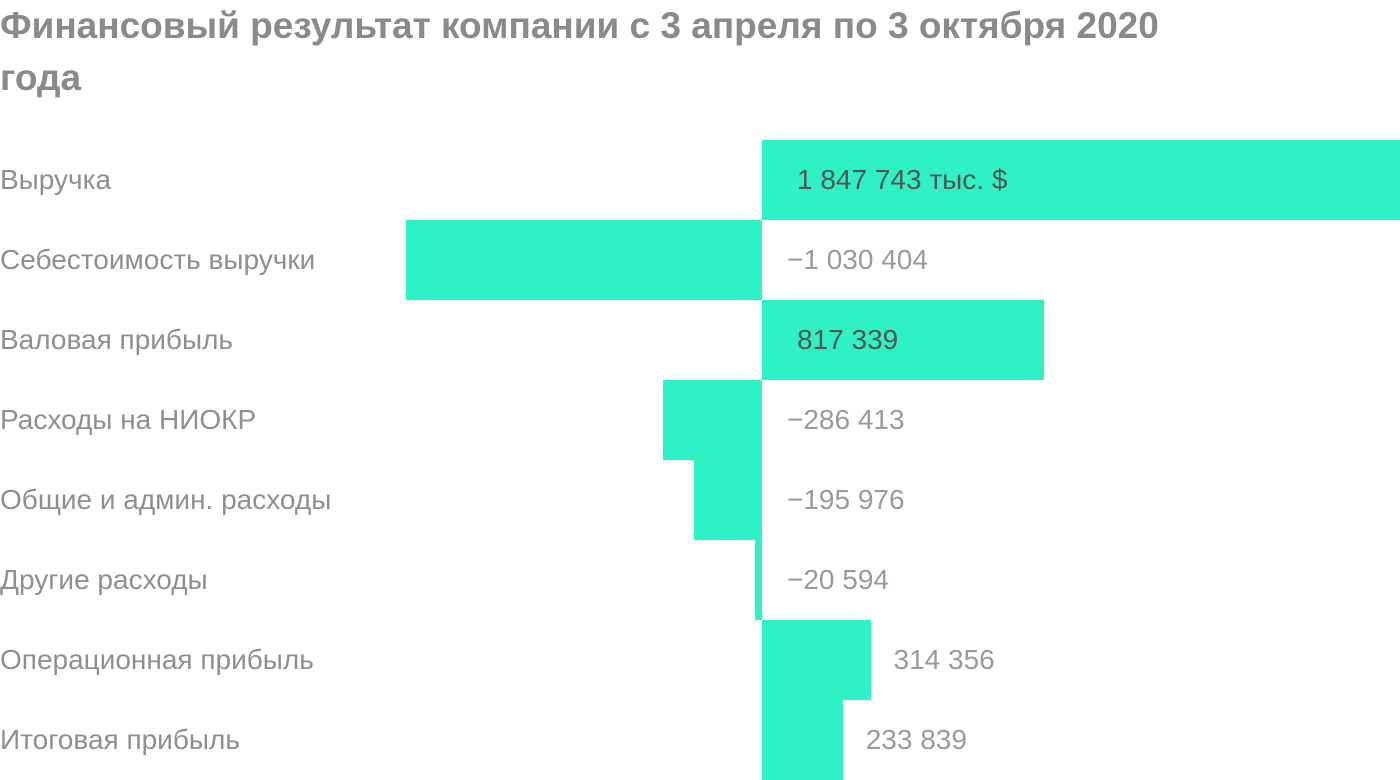 The image size is (1400, 780). I want to click on value-label: 314 356, so click(944, 659).